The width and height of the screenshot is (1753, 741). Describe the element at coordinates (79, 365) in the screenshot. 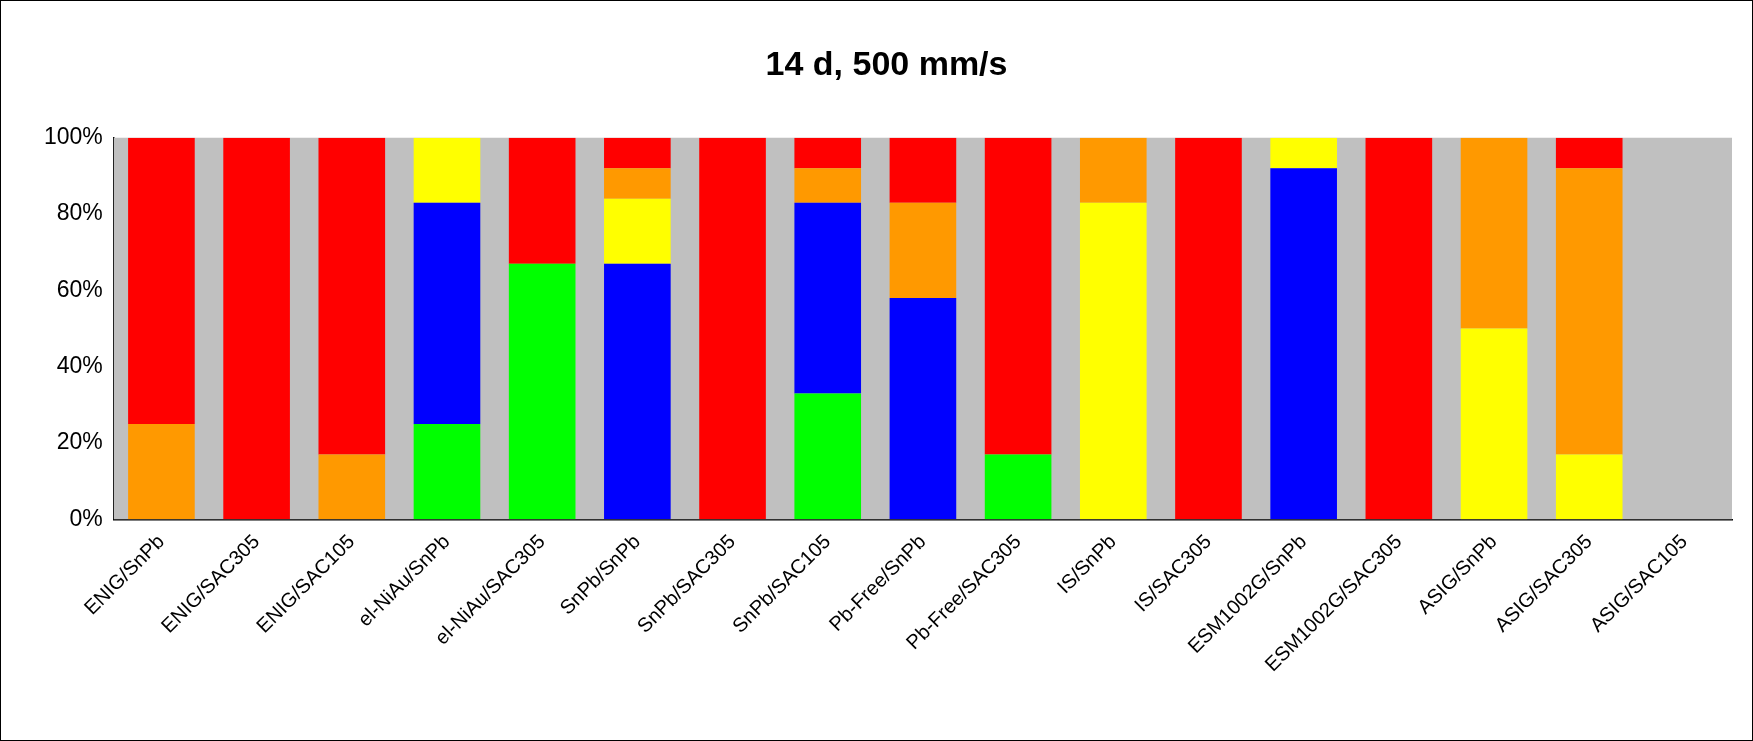

I see `y-tick-label: 40%` at that location.